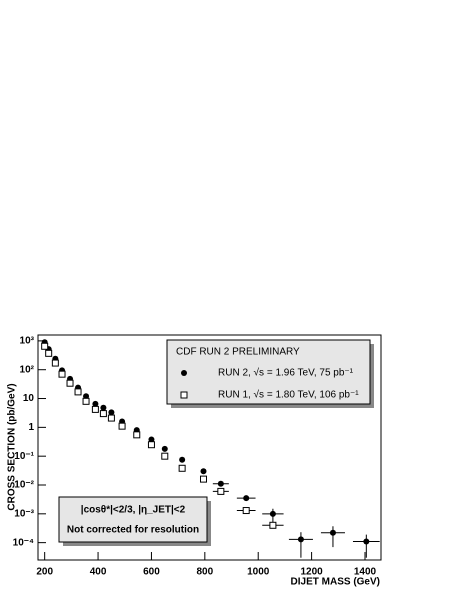 This screenshot has width=457, height=591. Describe the element at coordinates (98, 572) in the screenshot. I see `x-tick-label: 400` at that location.